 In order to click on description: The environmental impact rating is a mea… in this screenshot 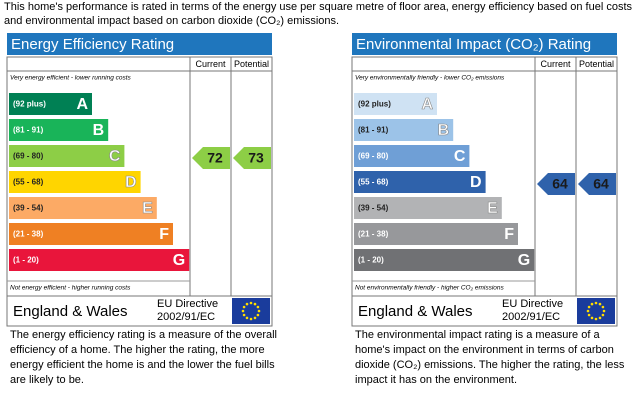, I will do `click(490, 357)`.